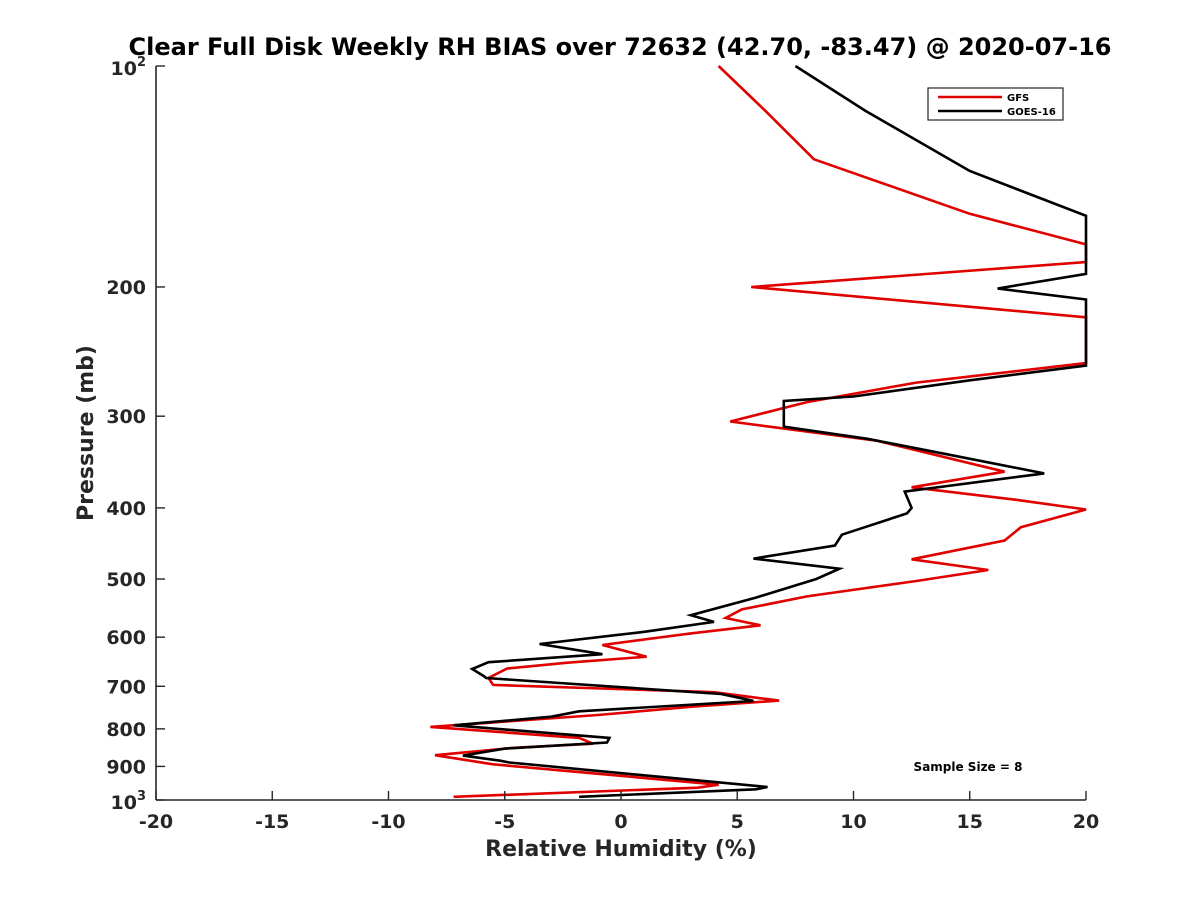 This screenshot has width=1200, height=900. I want to click on y-tick-label: 600, so click(126, 638).